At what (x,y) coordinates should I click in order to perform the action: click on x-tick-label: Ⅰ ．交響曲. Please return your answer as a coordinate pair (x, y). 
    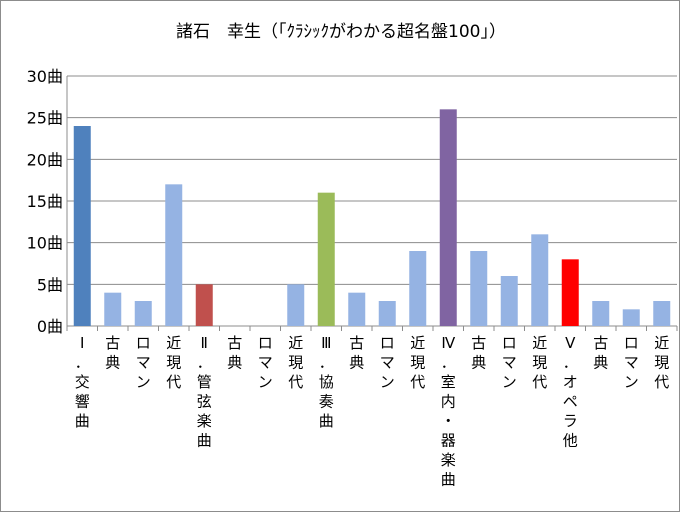
    Looking at the image, I should click on (82, 382).